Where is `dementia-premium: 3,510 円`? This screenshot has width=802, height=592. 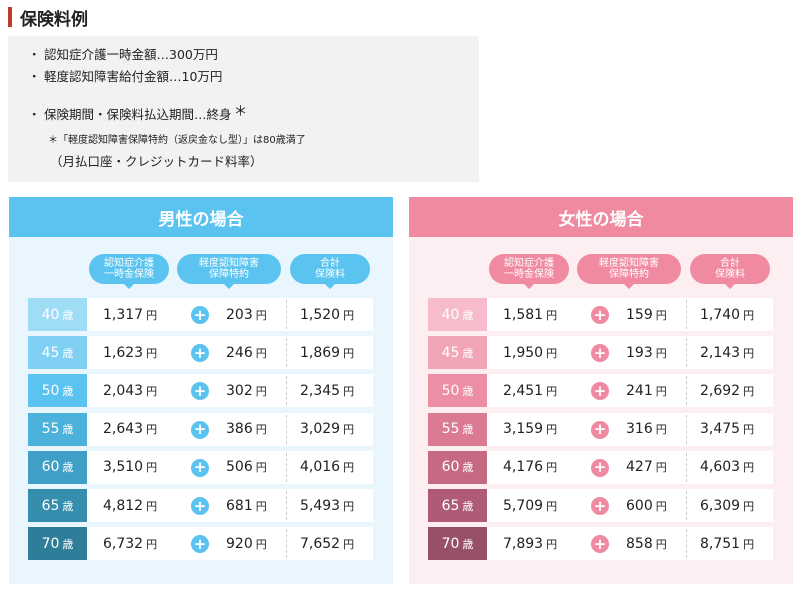
dementia-premium: 3,510 円 is located at coordinates (130, 467).